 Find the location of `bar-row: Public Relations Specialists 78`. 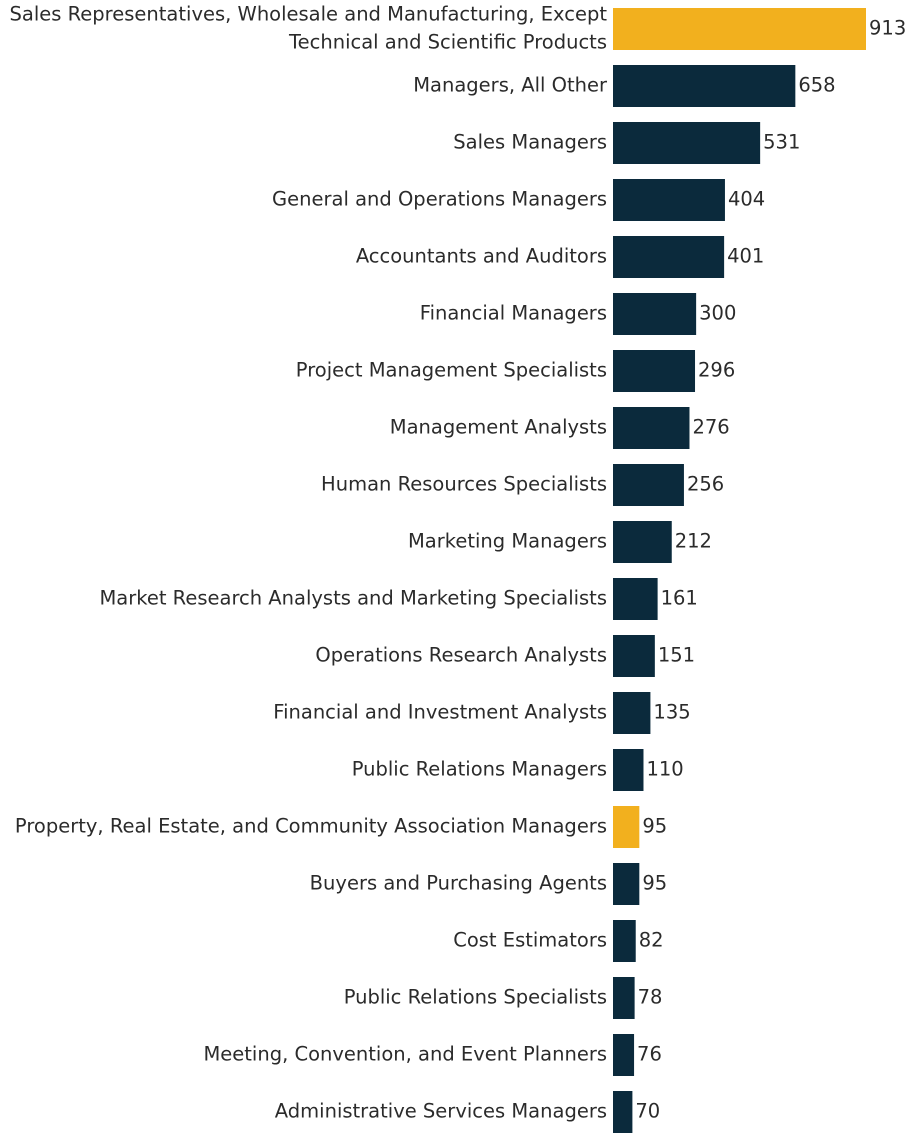

bar-row: Public Relations Specialists 78 is located at coordinates (503, 998).